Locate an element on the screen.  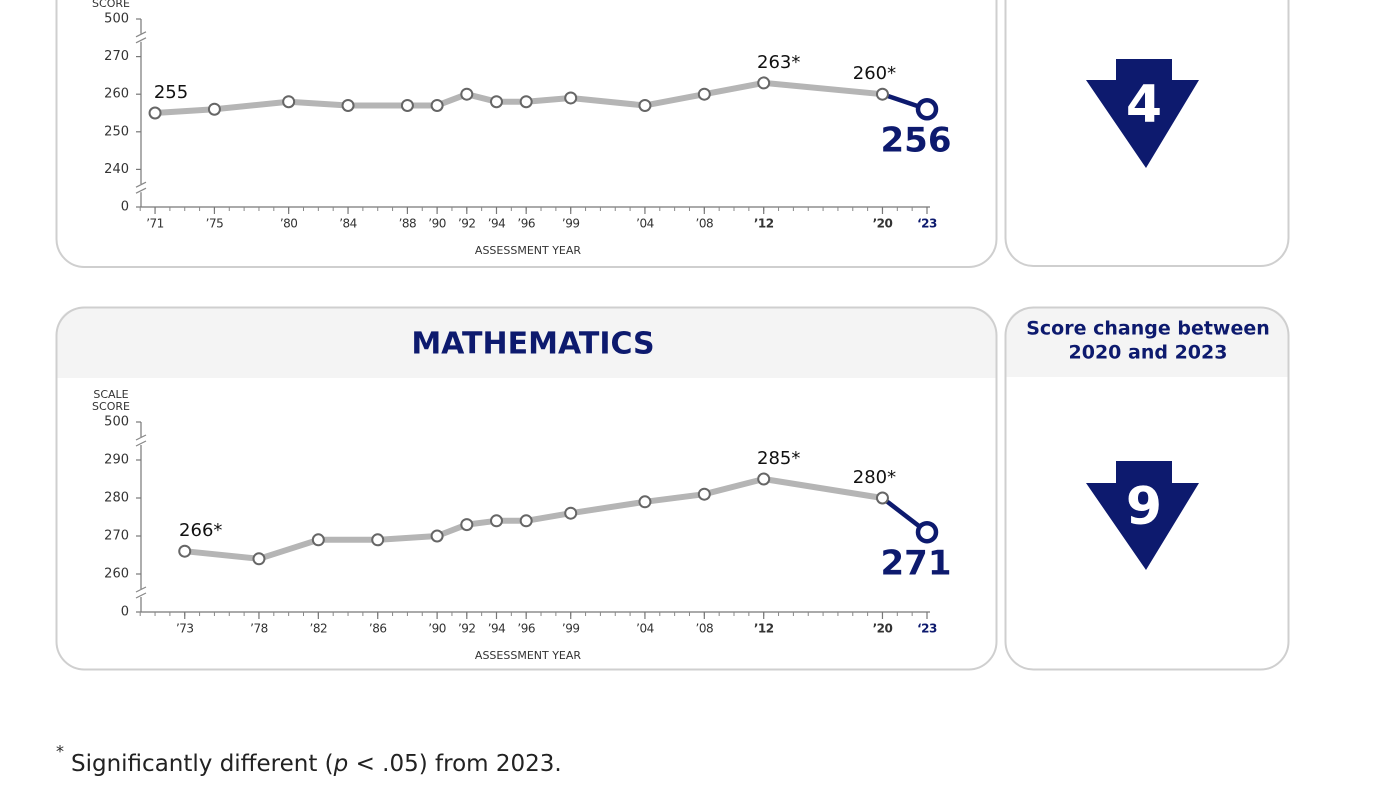
change-panel is located at coordinates (1147, 488).